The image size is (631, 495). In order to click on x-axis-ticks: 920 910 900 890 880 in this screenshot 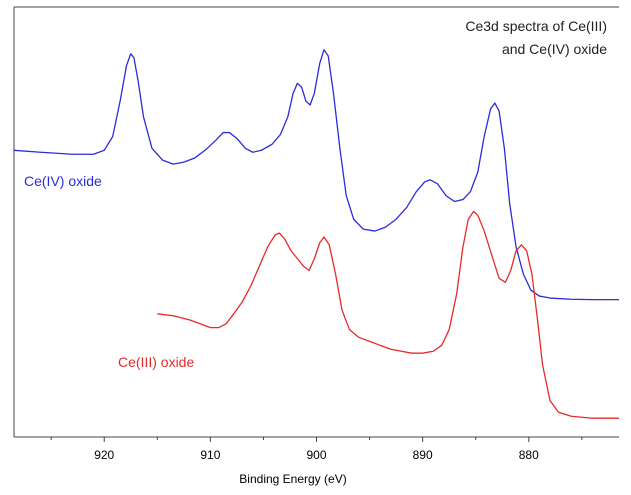, I will do `click(316, 449)`.